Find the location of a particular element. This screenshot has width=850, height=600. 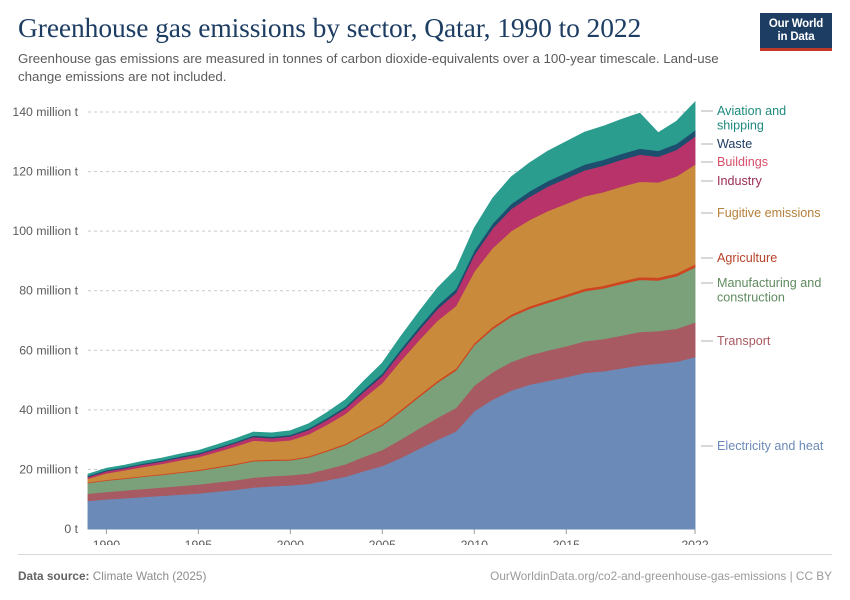

legend-item-electricity-and-heat: Electricity and heat is located at coordinates (762, 446).